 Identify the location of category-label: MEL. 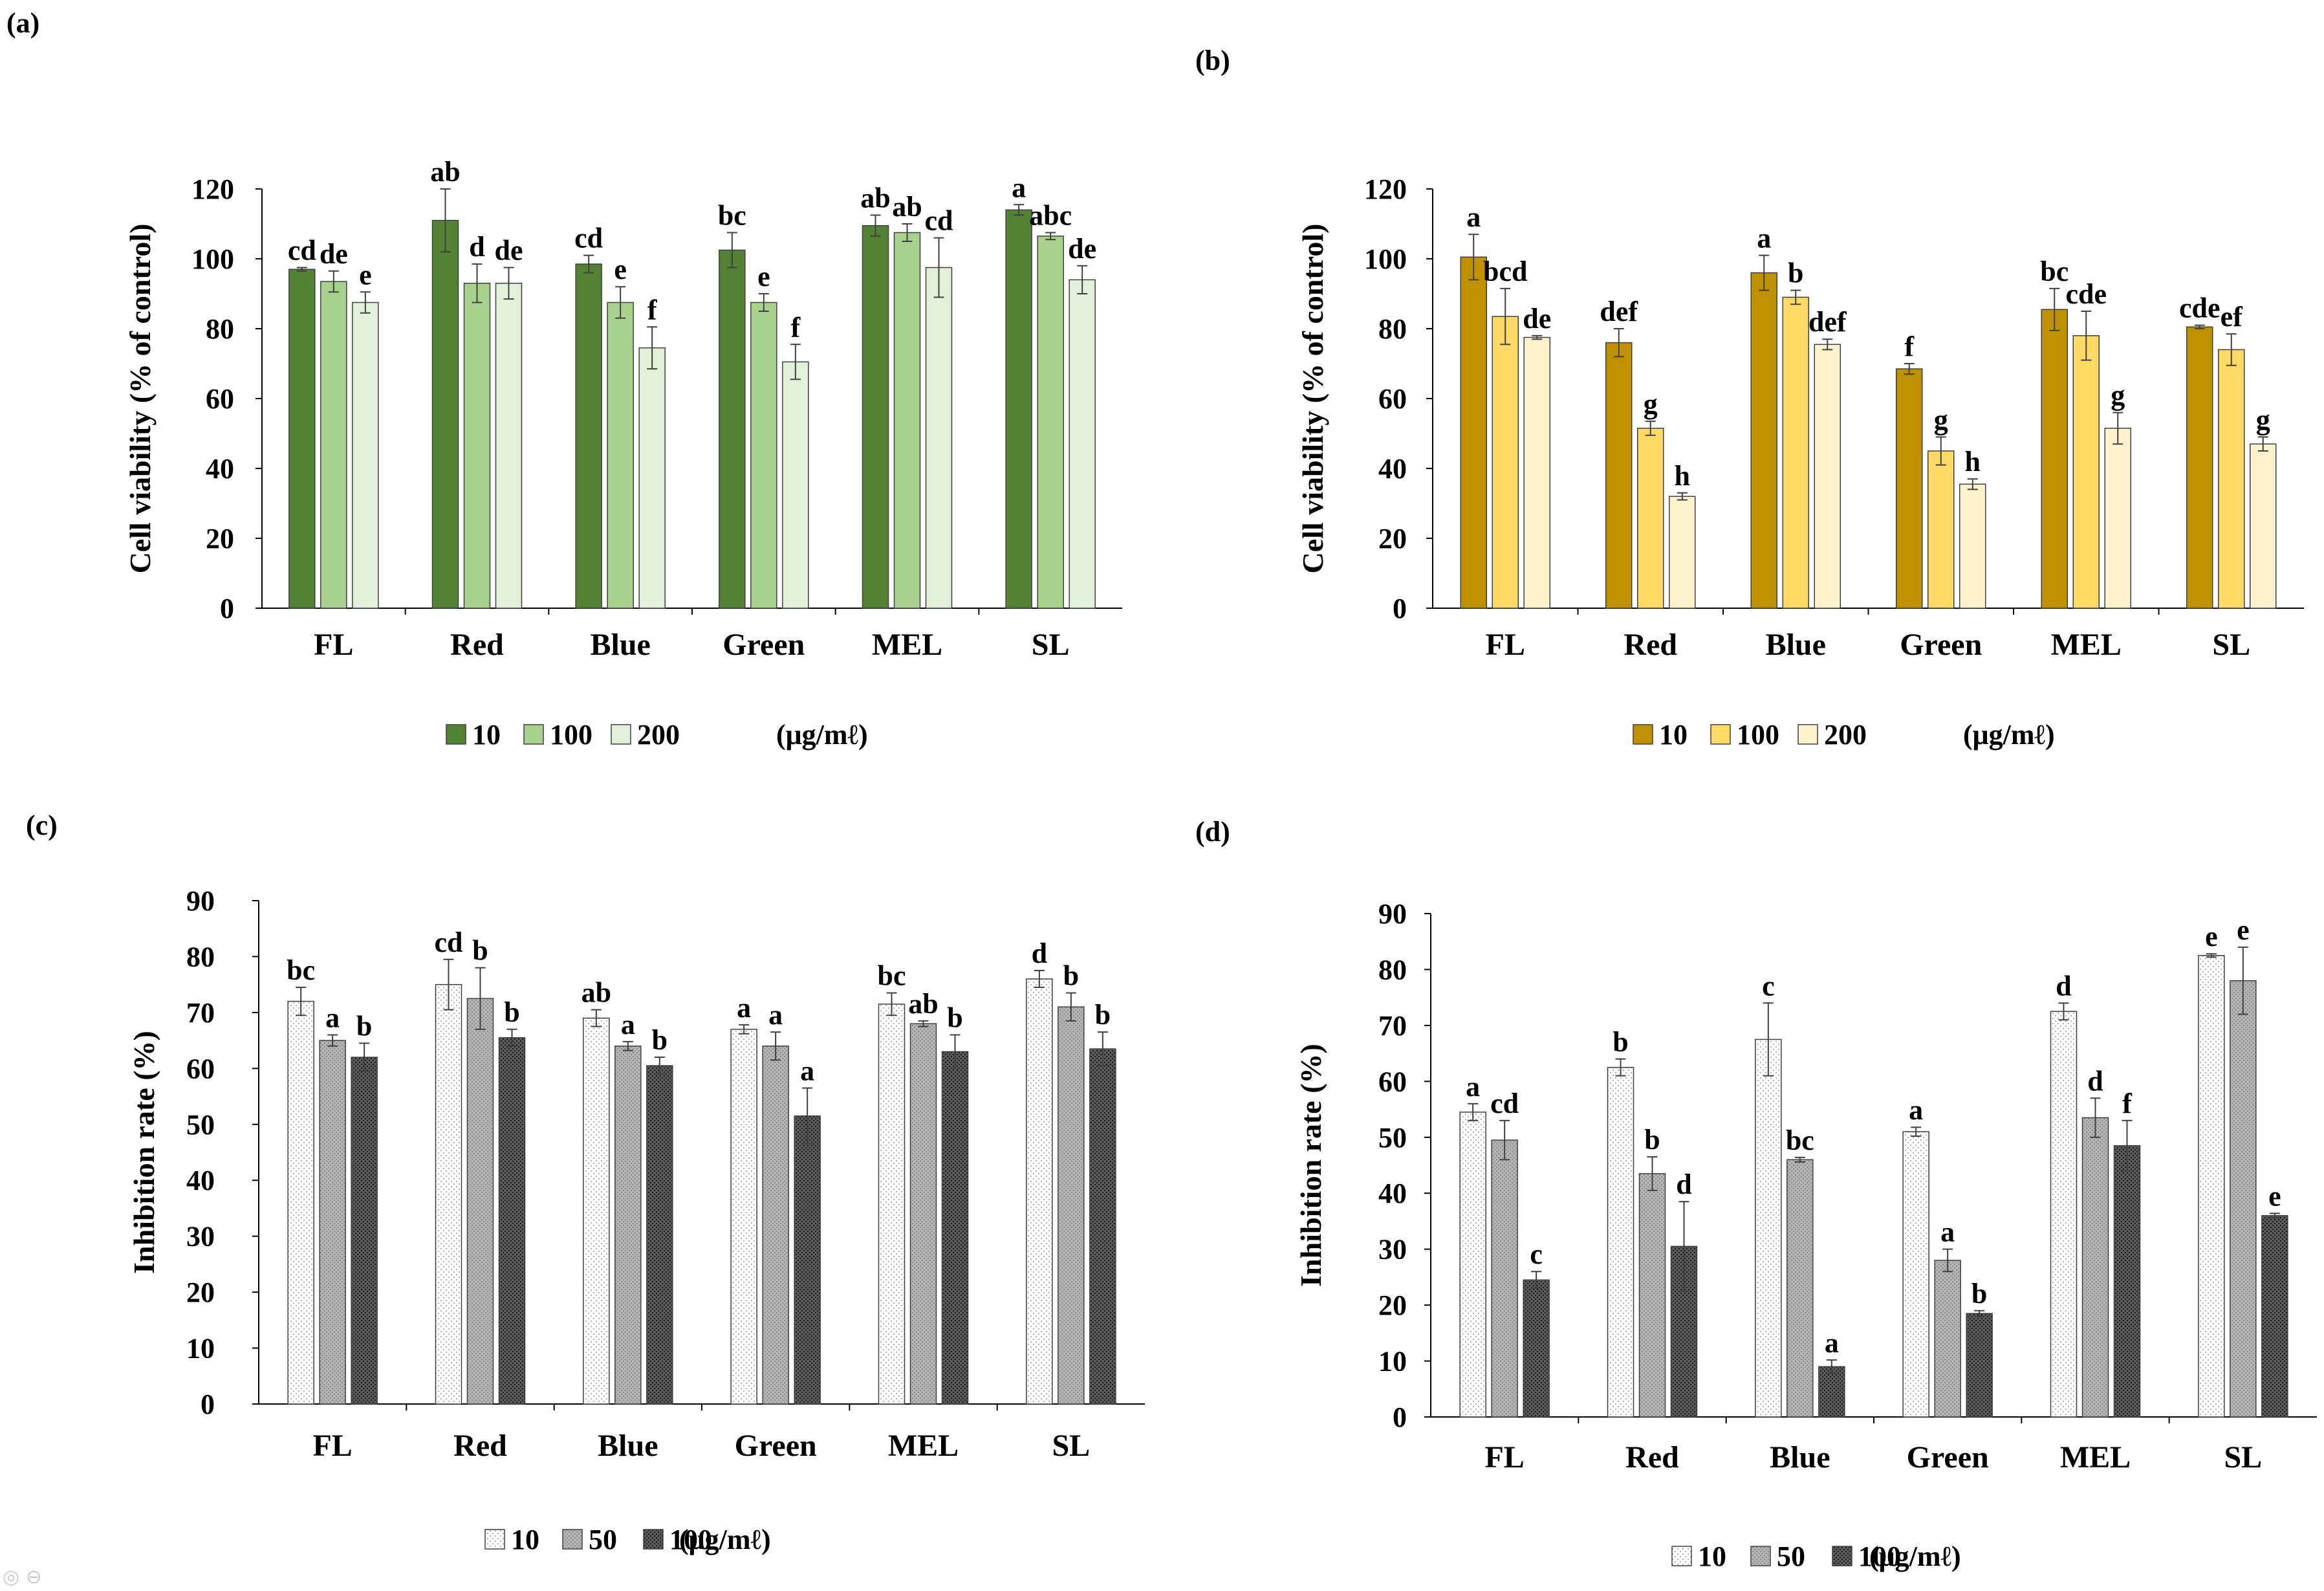
(2086, 645).